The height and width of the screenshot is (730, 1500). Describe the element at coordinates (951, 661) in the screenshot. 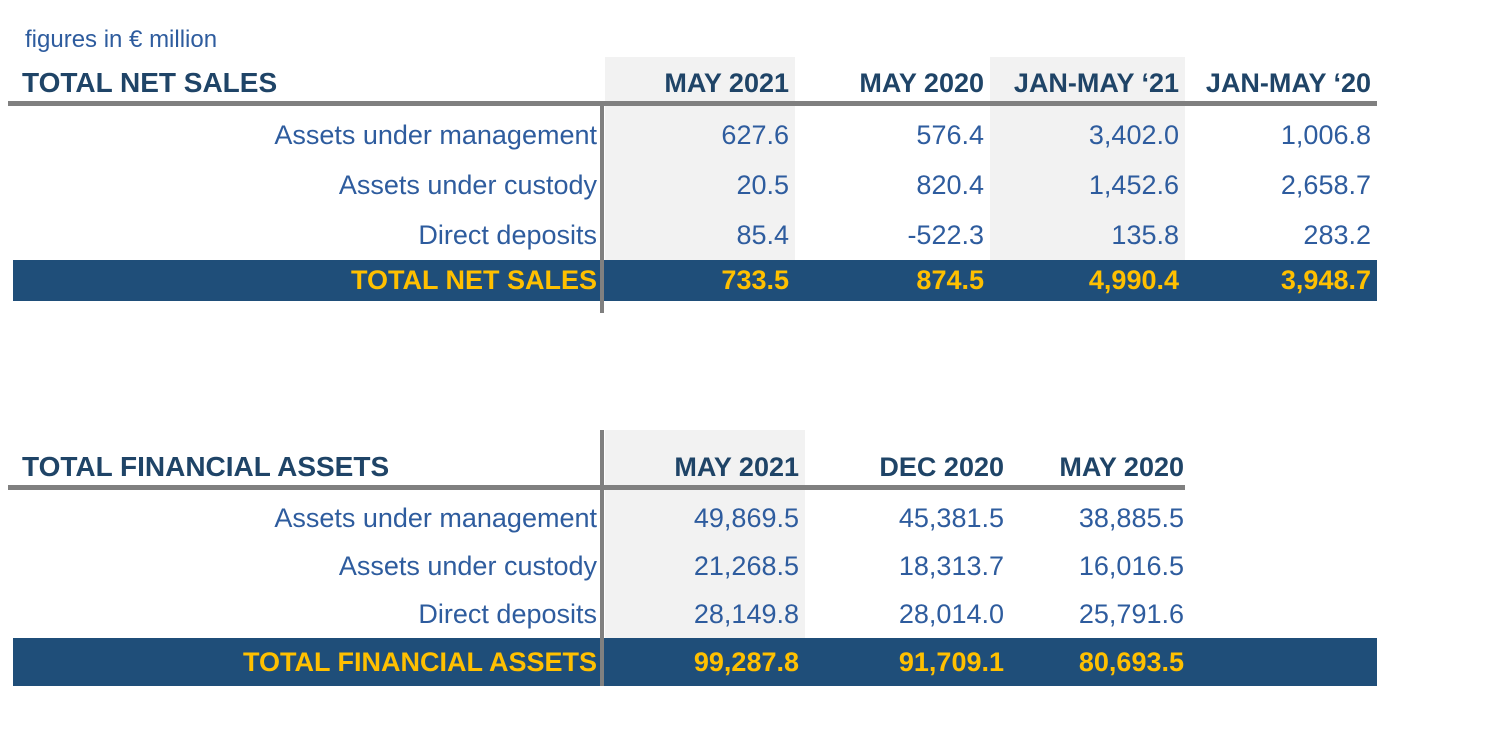

I see `total-value: 91,709.1` at that location.